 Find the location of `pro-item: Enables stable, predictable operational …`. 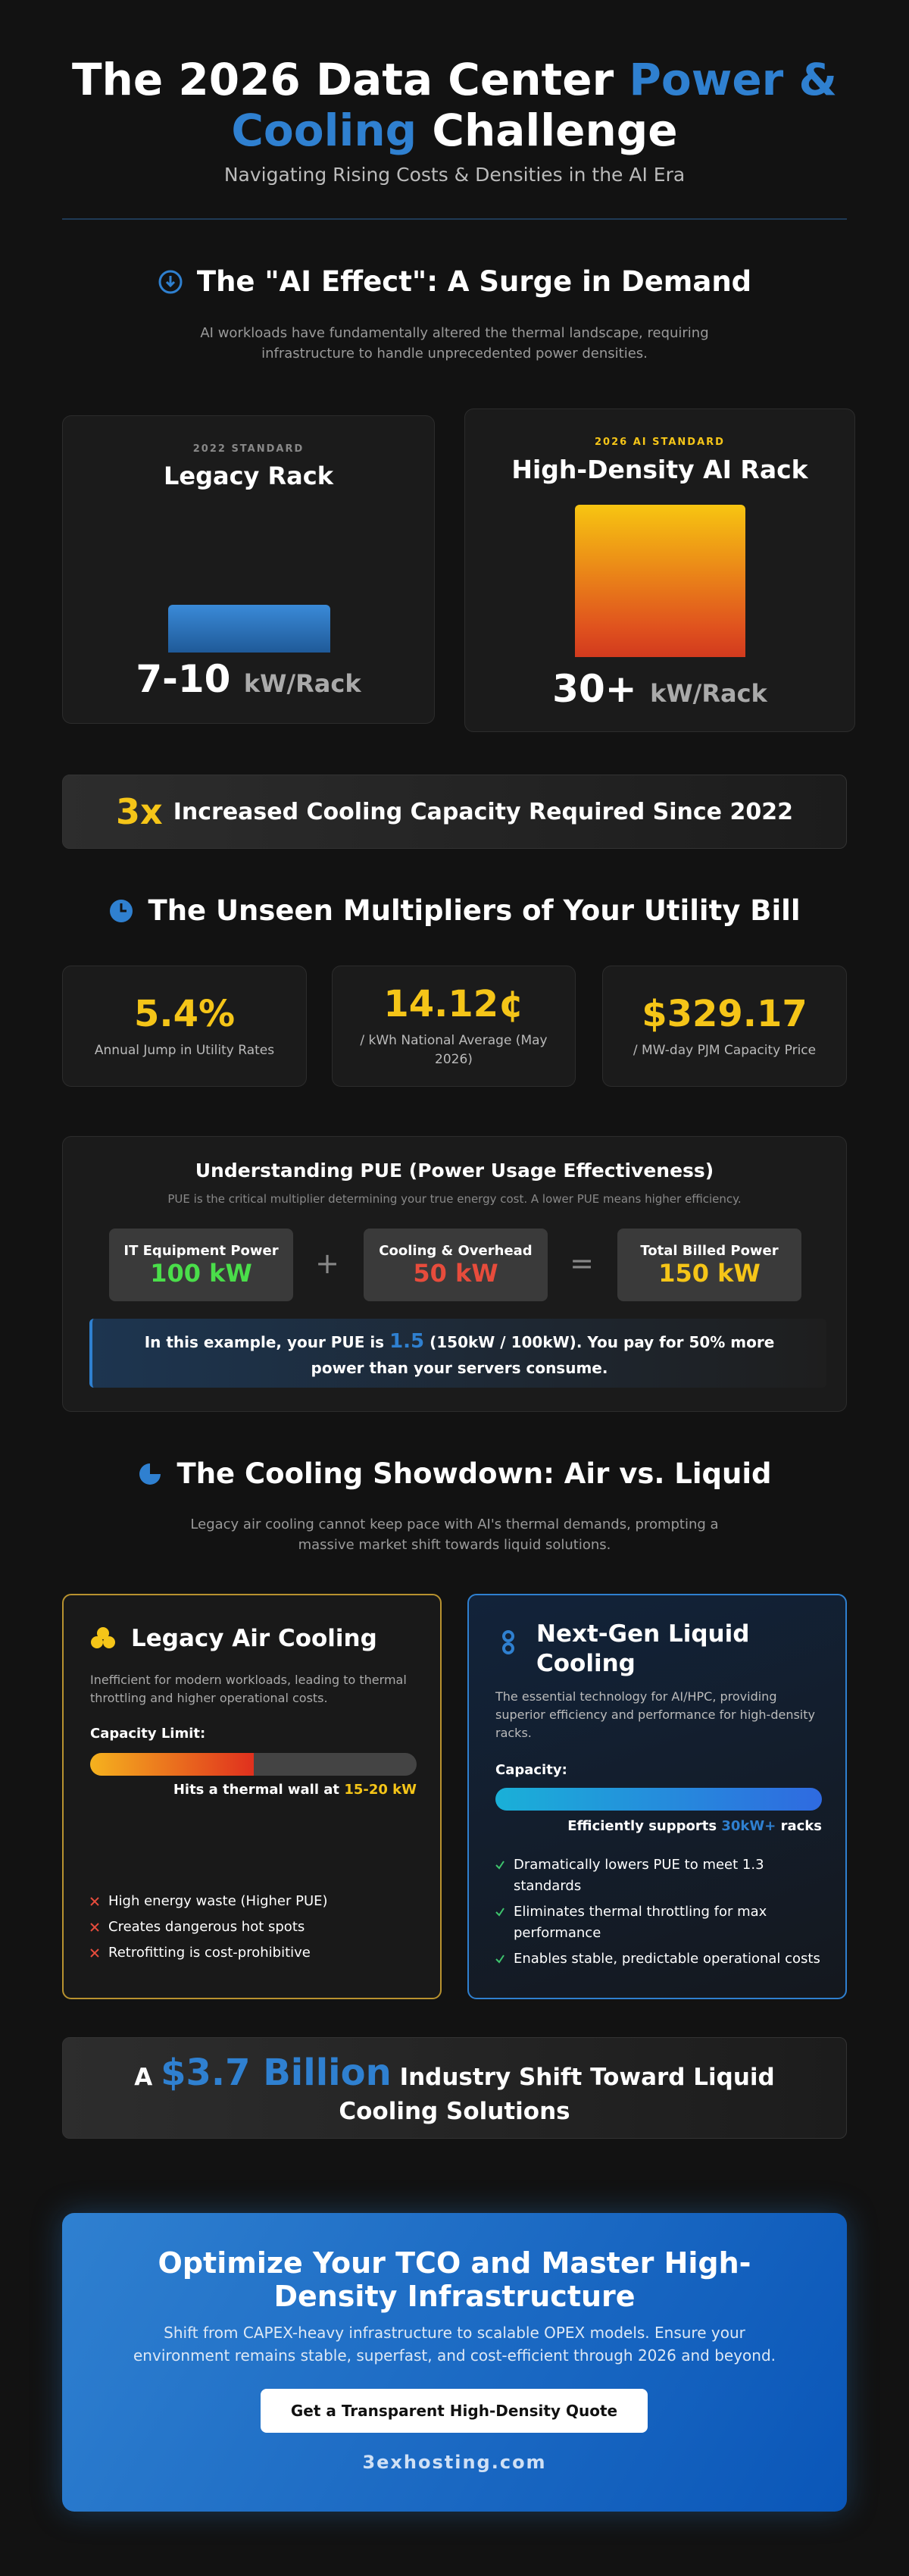

pro-item: Enables stable, predictable operational … is located at coordinates (658, 1959).